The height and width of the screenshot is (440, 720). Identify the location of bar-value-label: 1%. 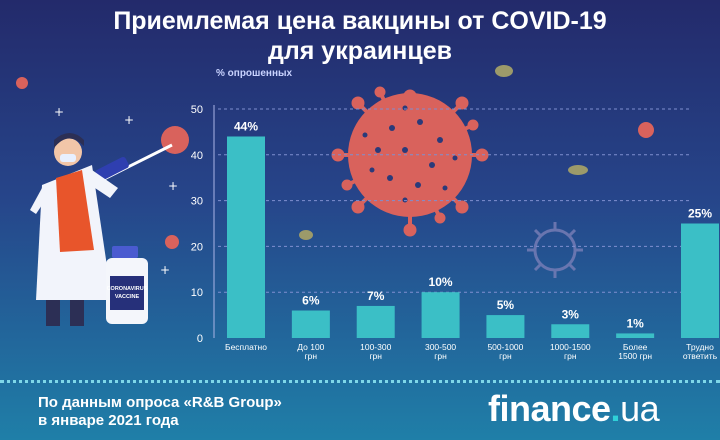
(635, 323).